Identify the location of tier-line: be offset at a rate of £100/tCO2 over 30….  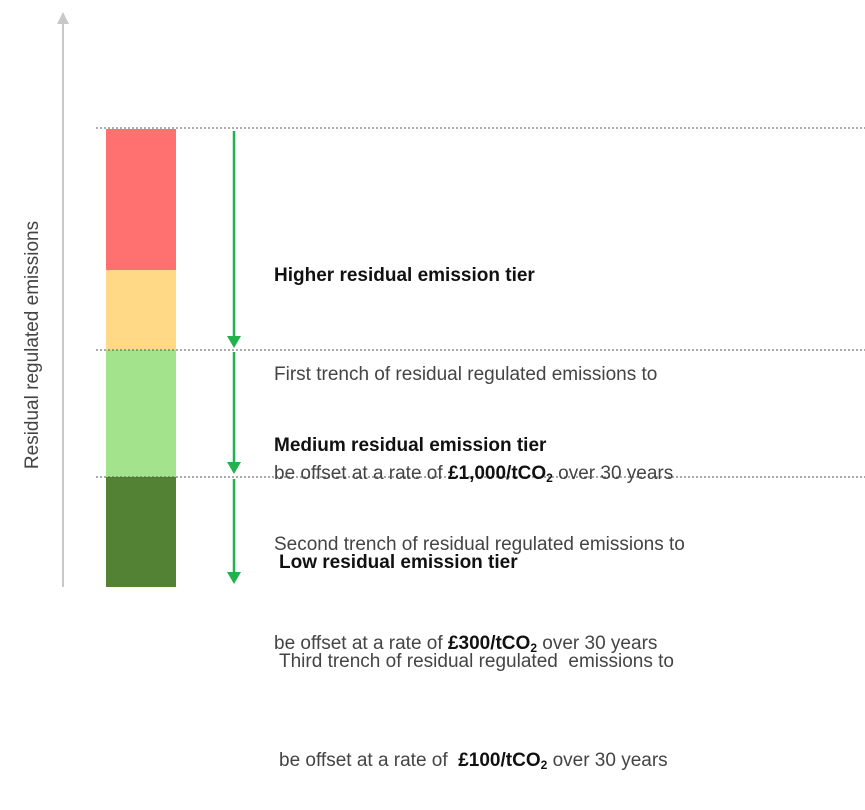
(476, 760).